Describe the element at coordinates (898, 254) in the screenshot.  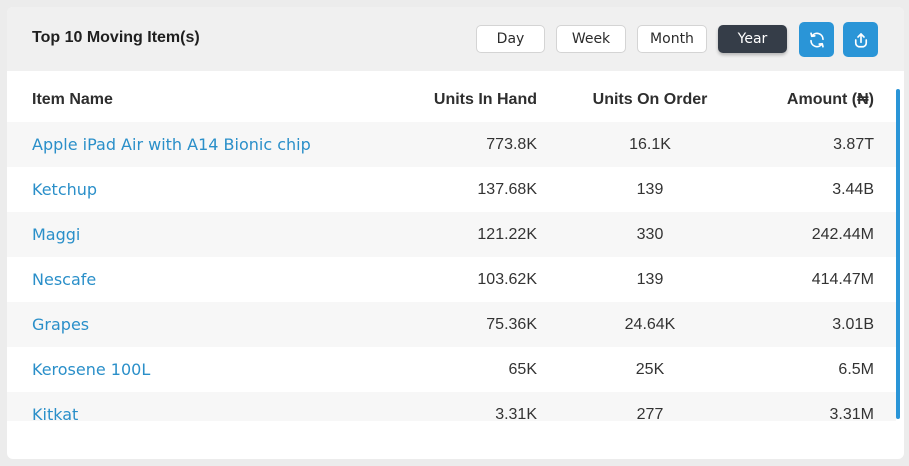
I see `table-scrollbar` at that location.